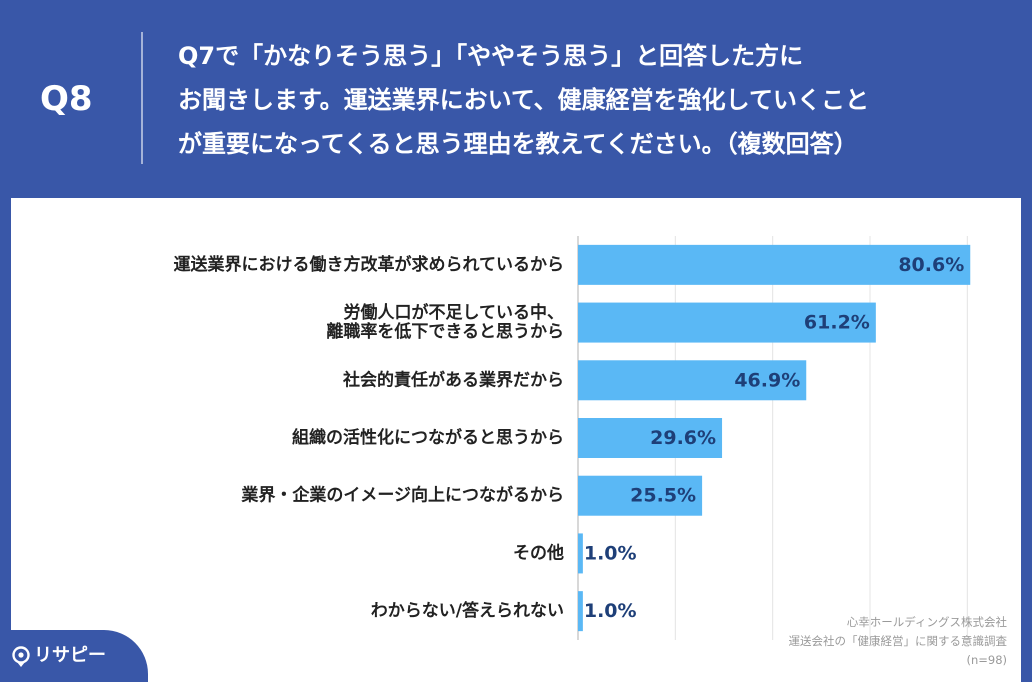 The width and height of the screenshot is (1032, 682). Describe the element at coordinates (428, 437) in the screenshot. I see `category-label: 組織の活性化につながると思うから` at that location.